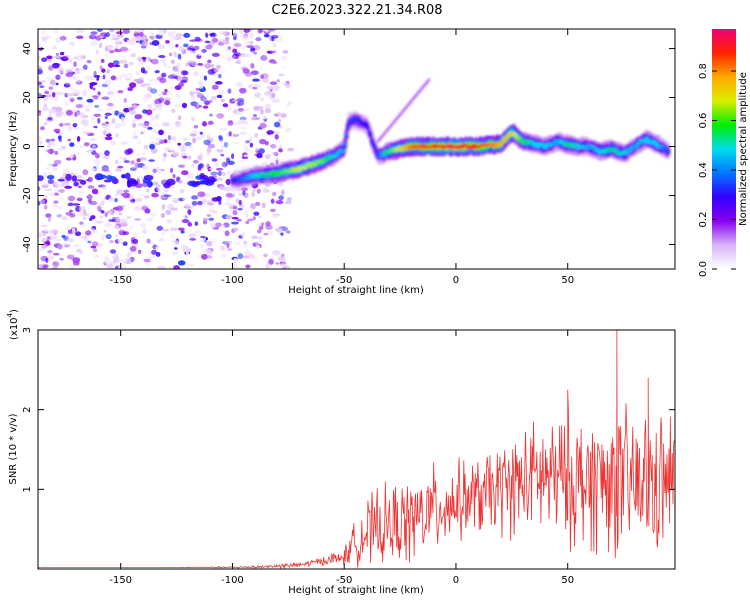 This screenshot has width=750, height=600. What do you see at coordinates (13, 324) in the screenshot?
I see `snr-multiplier: (x104)` at bounding box center [13, 324].